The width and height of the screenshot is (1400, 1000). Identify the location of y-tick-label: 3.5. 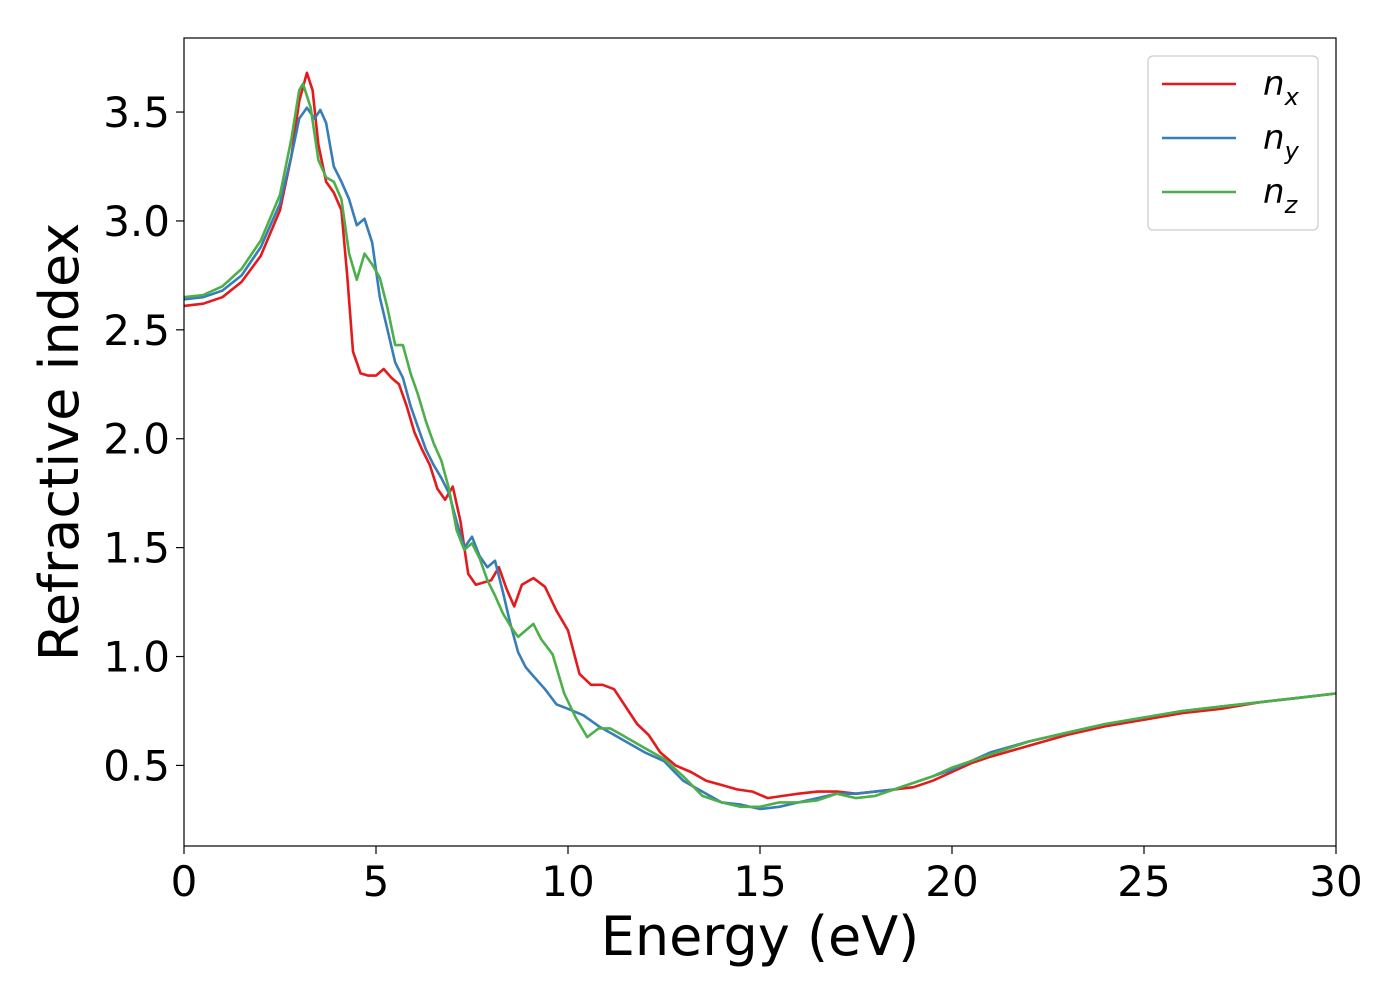
(136, 112).